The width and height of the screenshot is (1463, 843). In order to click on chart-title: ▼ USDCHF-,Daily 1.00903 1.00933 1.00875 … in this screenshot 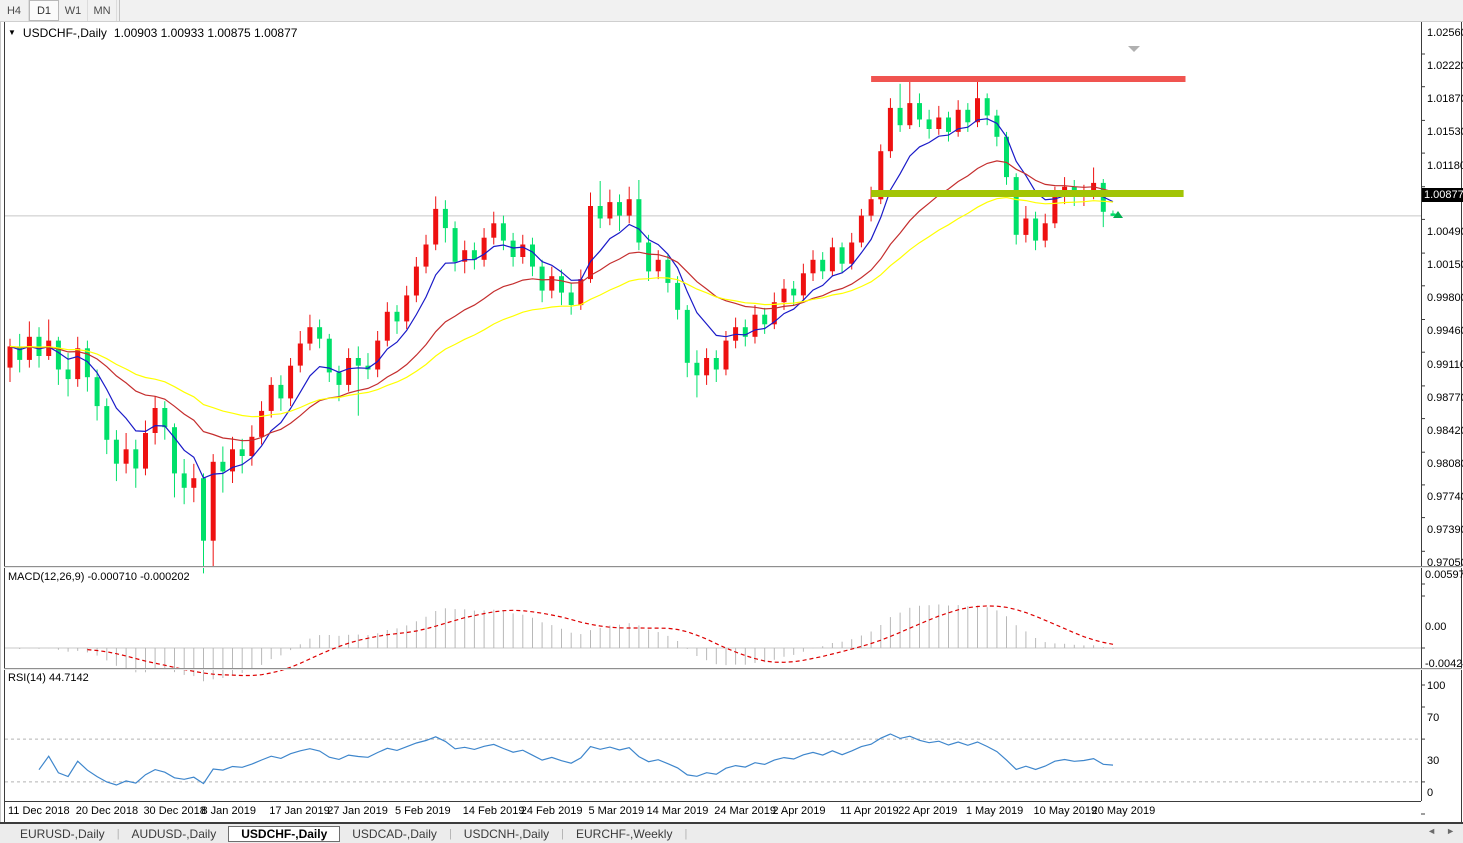, I will do `click(152, 33)`.